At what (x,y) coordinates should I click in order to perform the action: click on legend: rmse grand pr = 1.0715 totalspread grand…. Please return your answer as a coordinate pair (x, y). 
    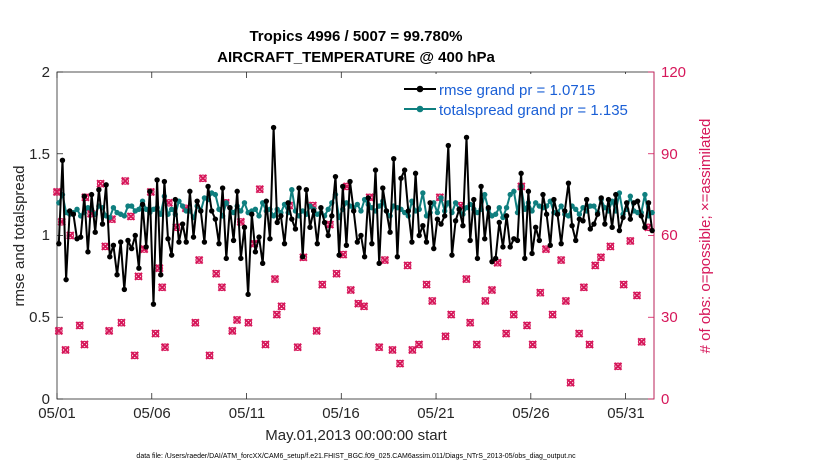
    Looking at the image, I should click on (525, 99).